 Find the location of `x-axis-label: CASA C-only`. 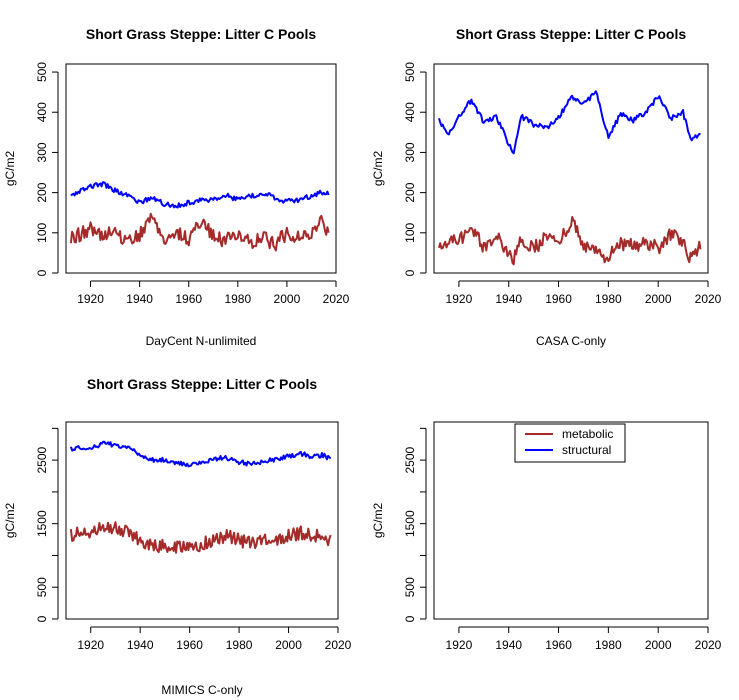

x-axis-label: CASA C-only is located at coordinates (571, 341).